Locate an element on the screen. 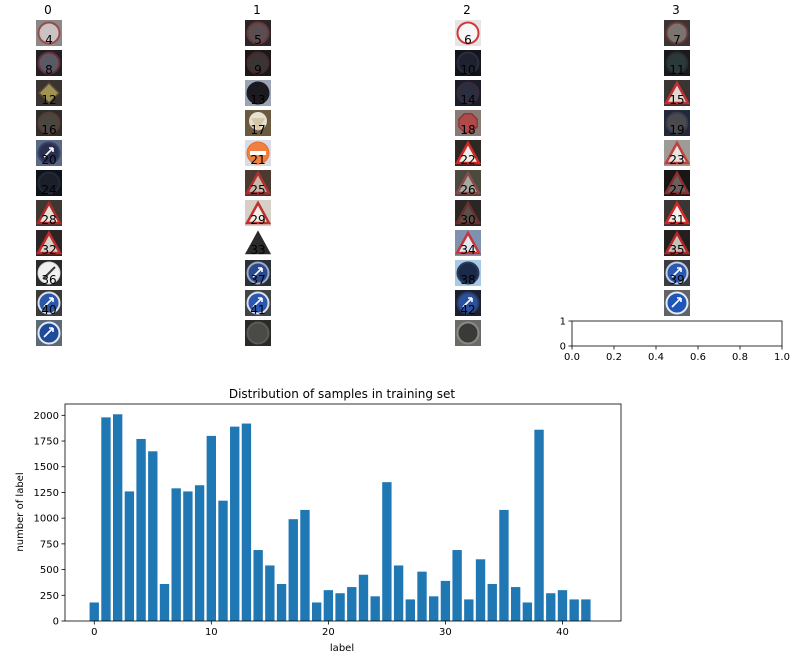 Image resolution: width=795 pixels, height=661 pixels. x-tick-label: 20 is located at coordinates (328, 632).